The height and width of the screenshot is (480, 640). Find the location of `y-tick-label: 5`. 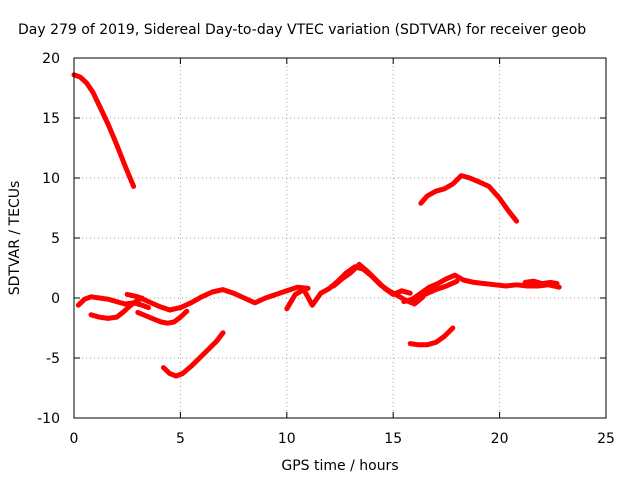

y-tick-label: 5 is located at coordinates (55, 239).